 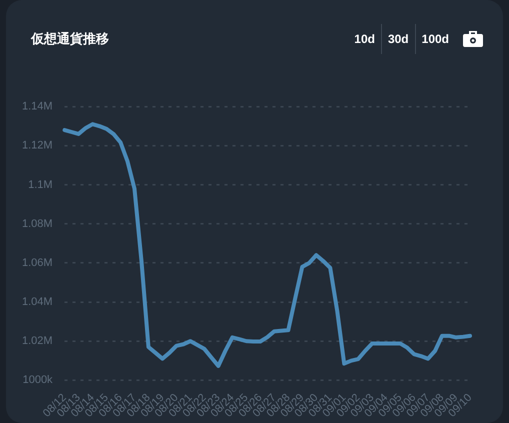 What do you see at coordinates (37, 224) in the screenshot?
I see `y-tick-label: 1.08M` at bounding box center [37, 224].